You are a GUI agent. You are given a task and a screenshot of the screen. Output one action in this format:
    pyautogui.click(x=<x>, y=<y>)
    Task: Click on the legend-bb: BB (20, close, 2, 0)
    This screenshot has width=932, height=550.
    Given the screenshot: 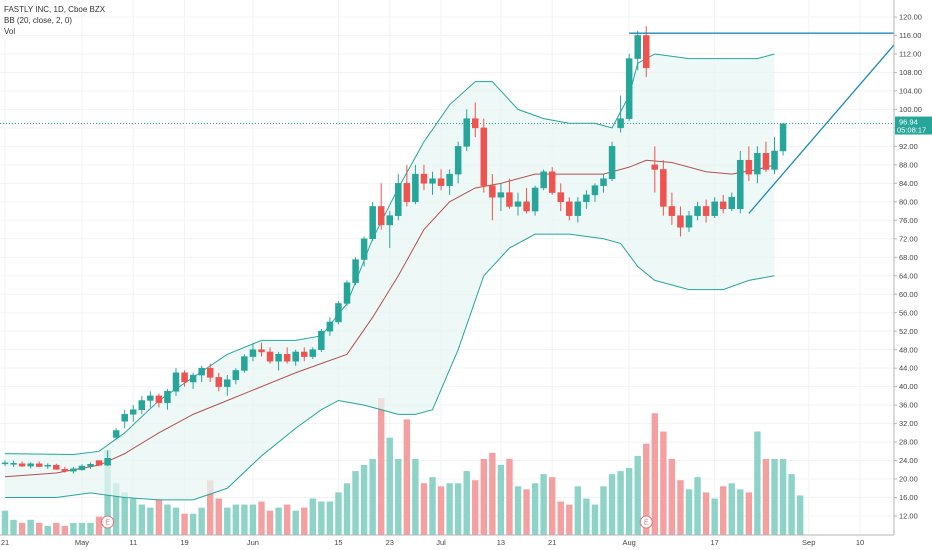 What is the action you would take?
    pyautogui.click(x=38, y=20)
    